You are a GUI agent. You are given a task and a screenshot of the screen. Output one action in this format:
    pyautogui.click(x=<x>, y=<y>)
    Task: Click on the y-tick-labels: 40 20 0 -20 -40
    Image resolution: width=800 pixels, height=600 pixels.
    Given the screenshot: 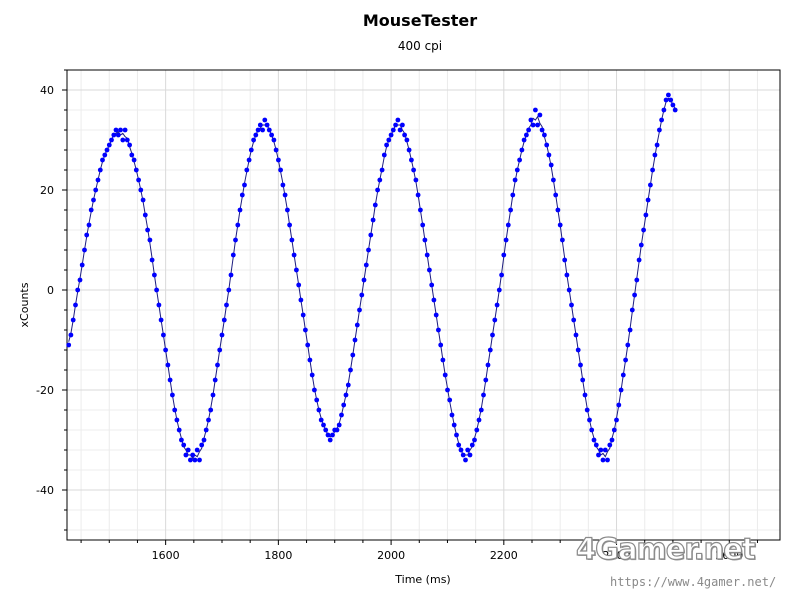 What is the action you would take?
    pyautogui.click(x=45, y=290)
    